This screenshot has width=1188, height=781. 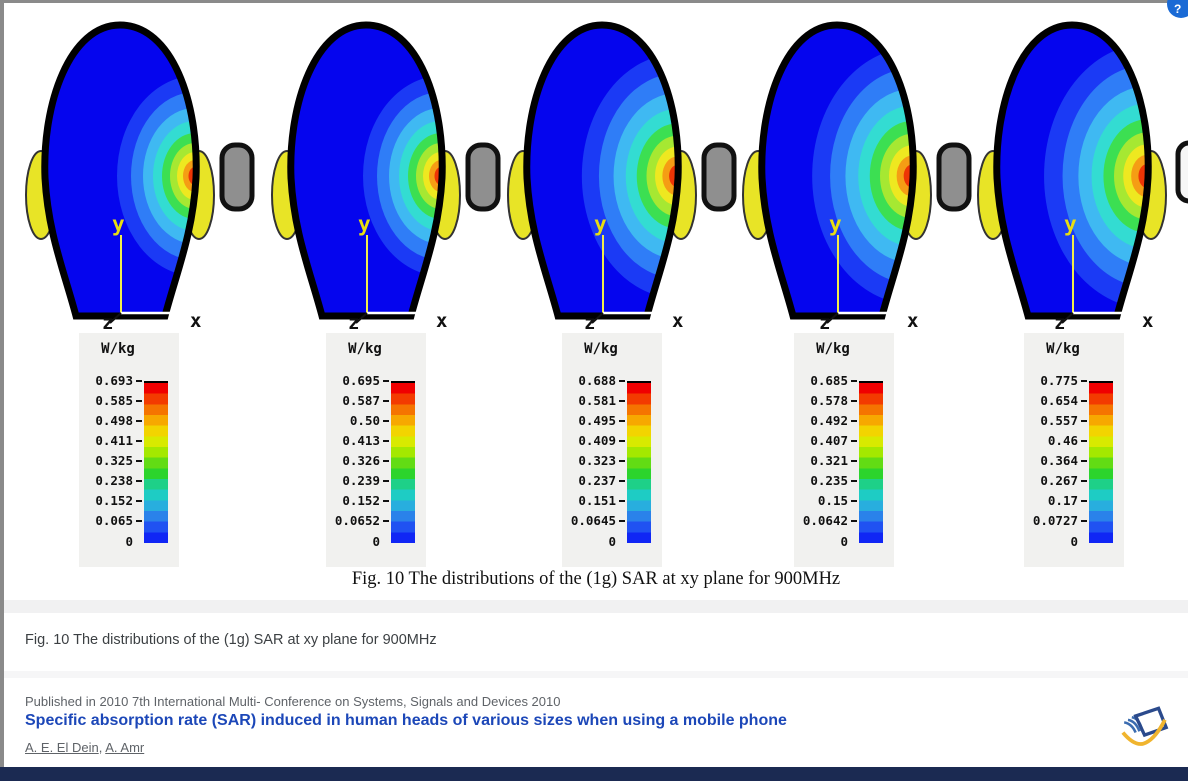 I want to click on colorbar-tick-label: 0.321, so click(x=829, y=460).